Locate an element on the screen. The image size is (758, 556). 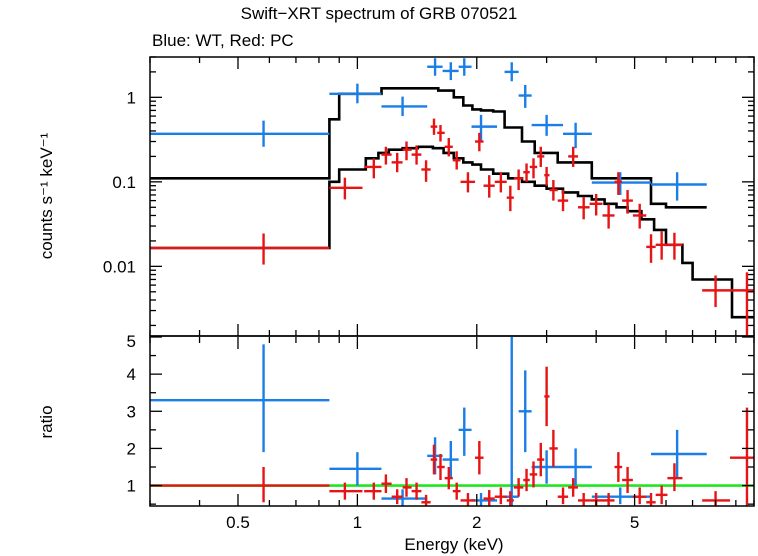
y-tick-label: 2 is located at coordinates (131, 448).